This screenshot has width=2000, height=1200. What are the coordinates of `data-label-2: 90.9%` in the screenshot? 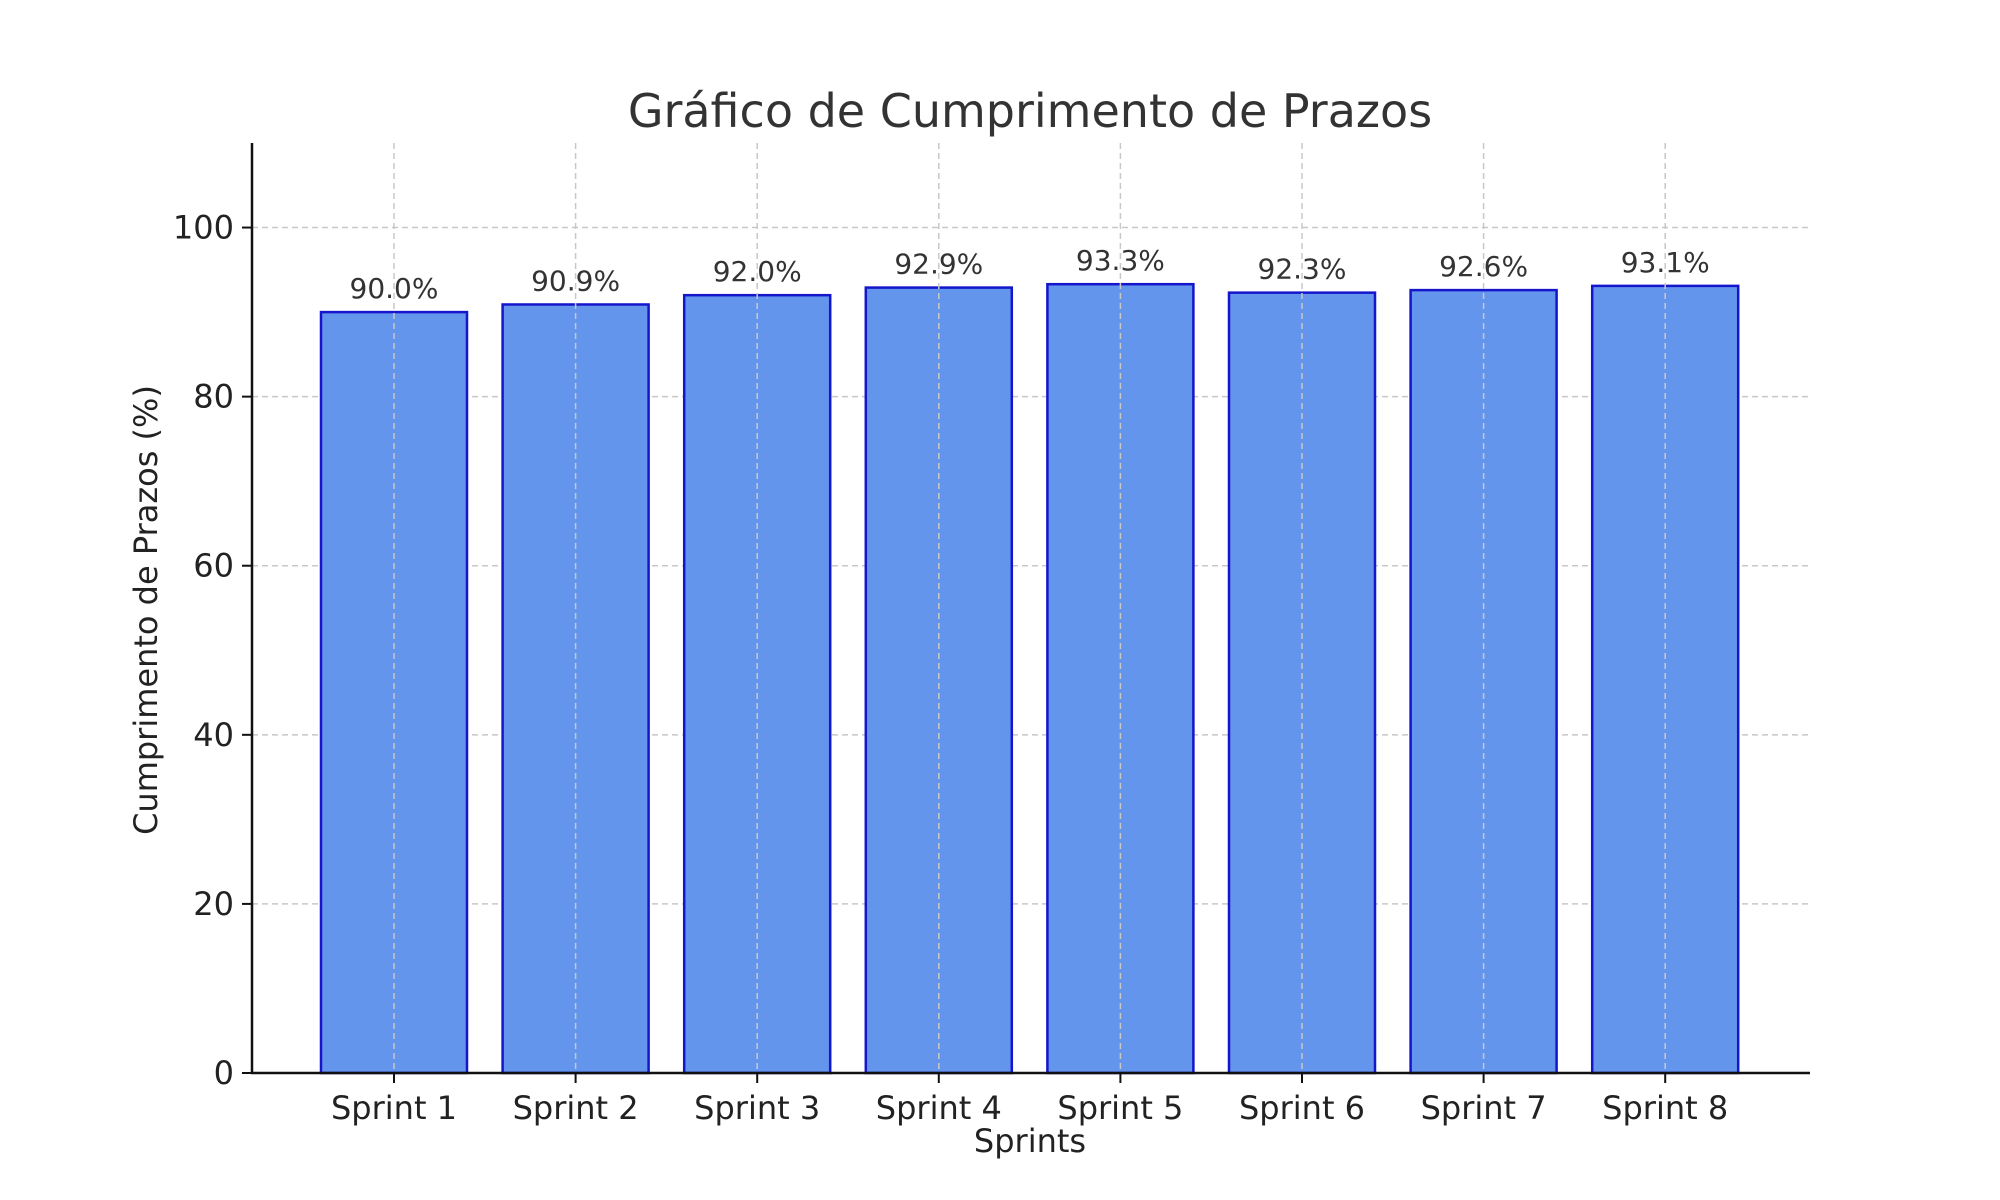 It's located at (575, 280).